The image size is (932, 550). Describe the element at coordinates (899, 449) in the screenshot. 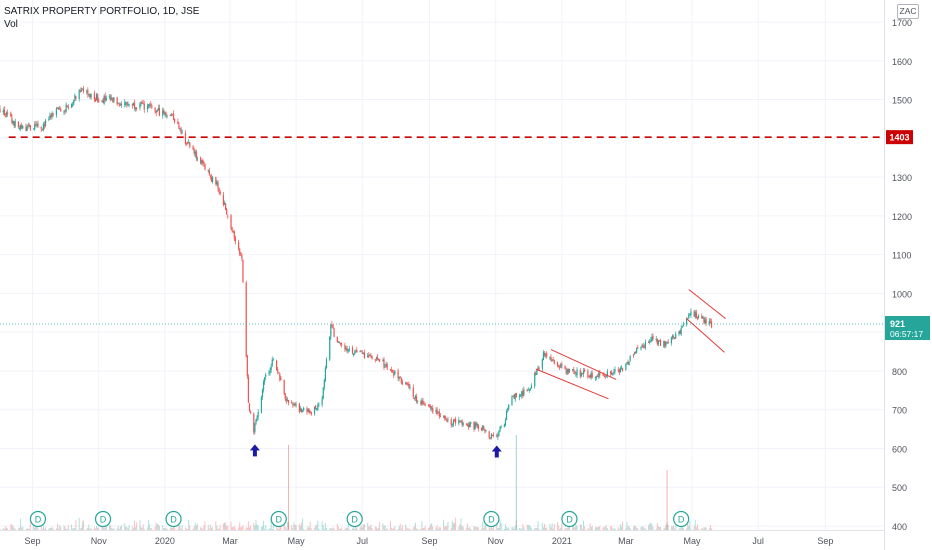

I see `y-tick-label: 600` at that location.